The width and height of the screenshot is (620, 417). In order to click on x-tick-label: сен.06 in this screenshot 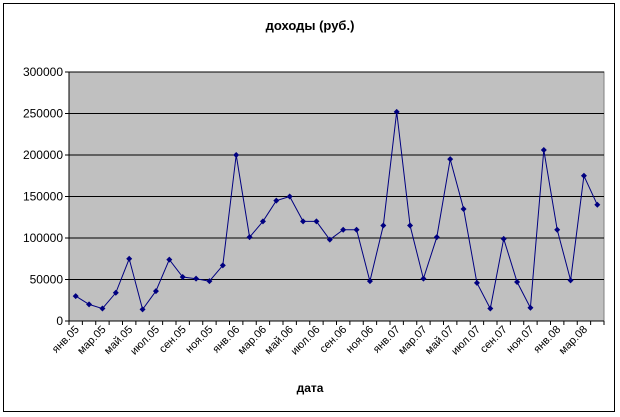, I will do `click(334, 340)`.